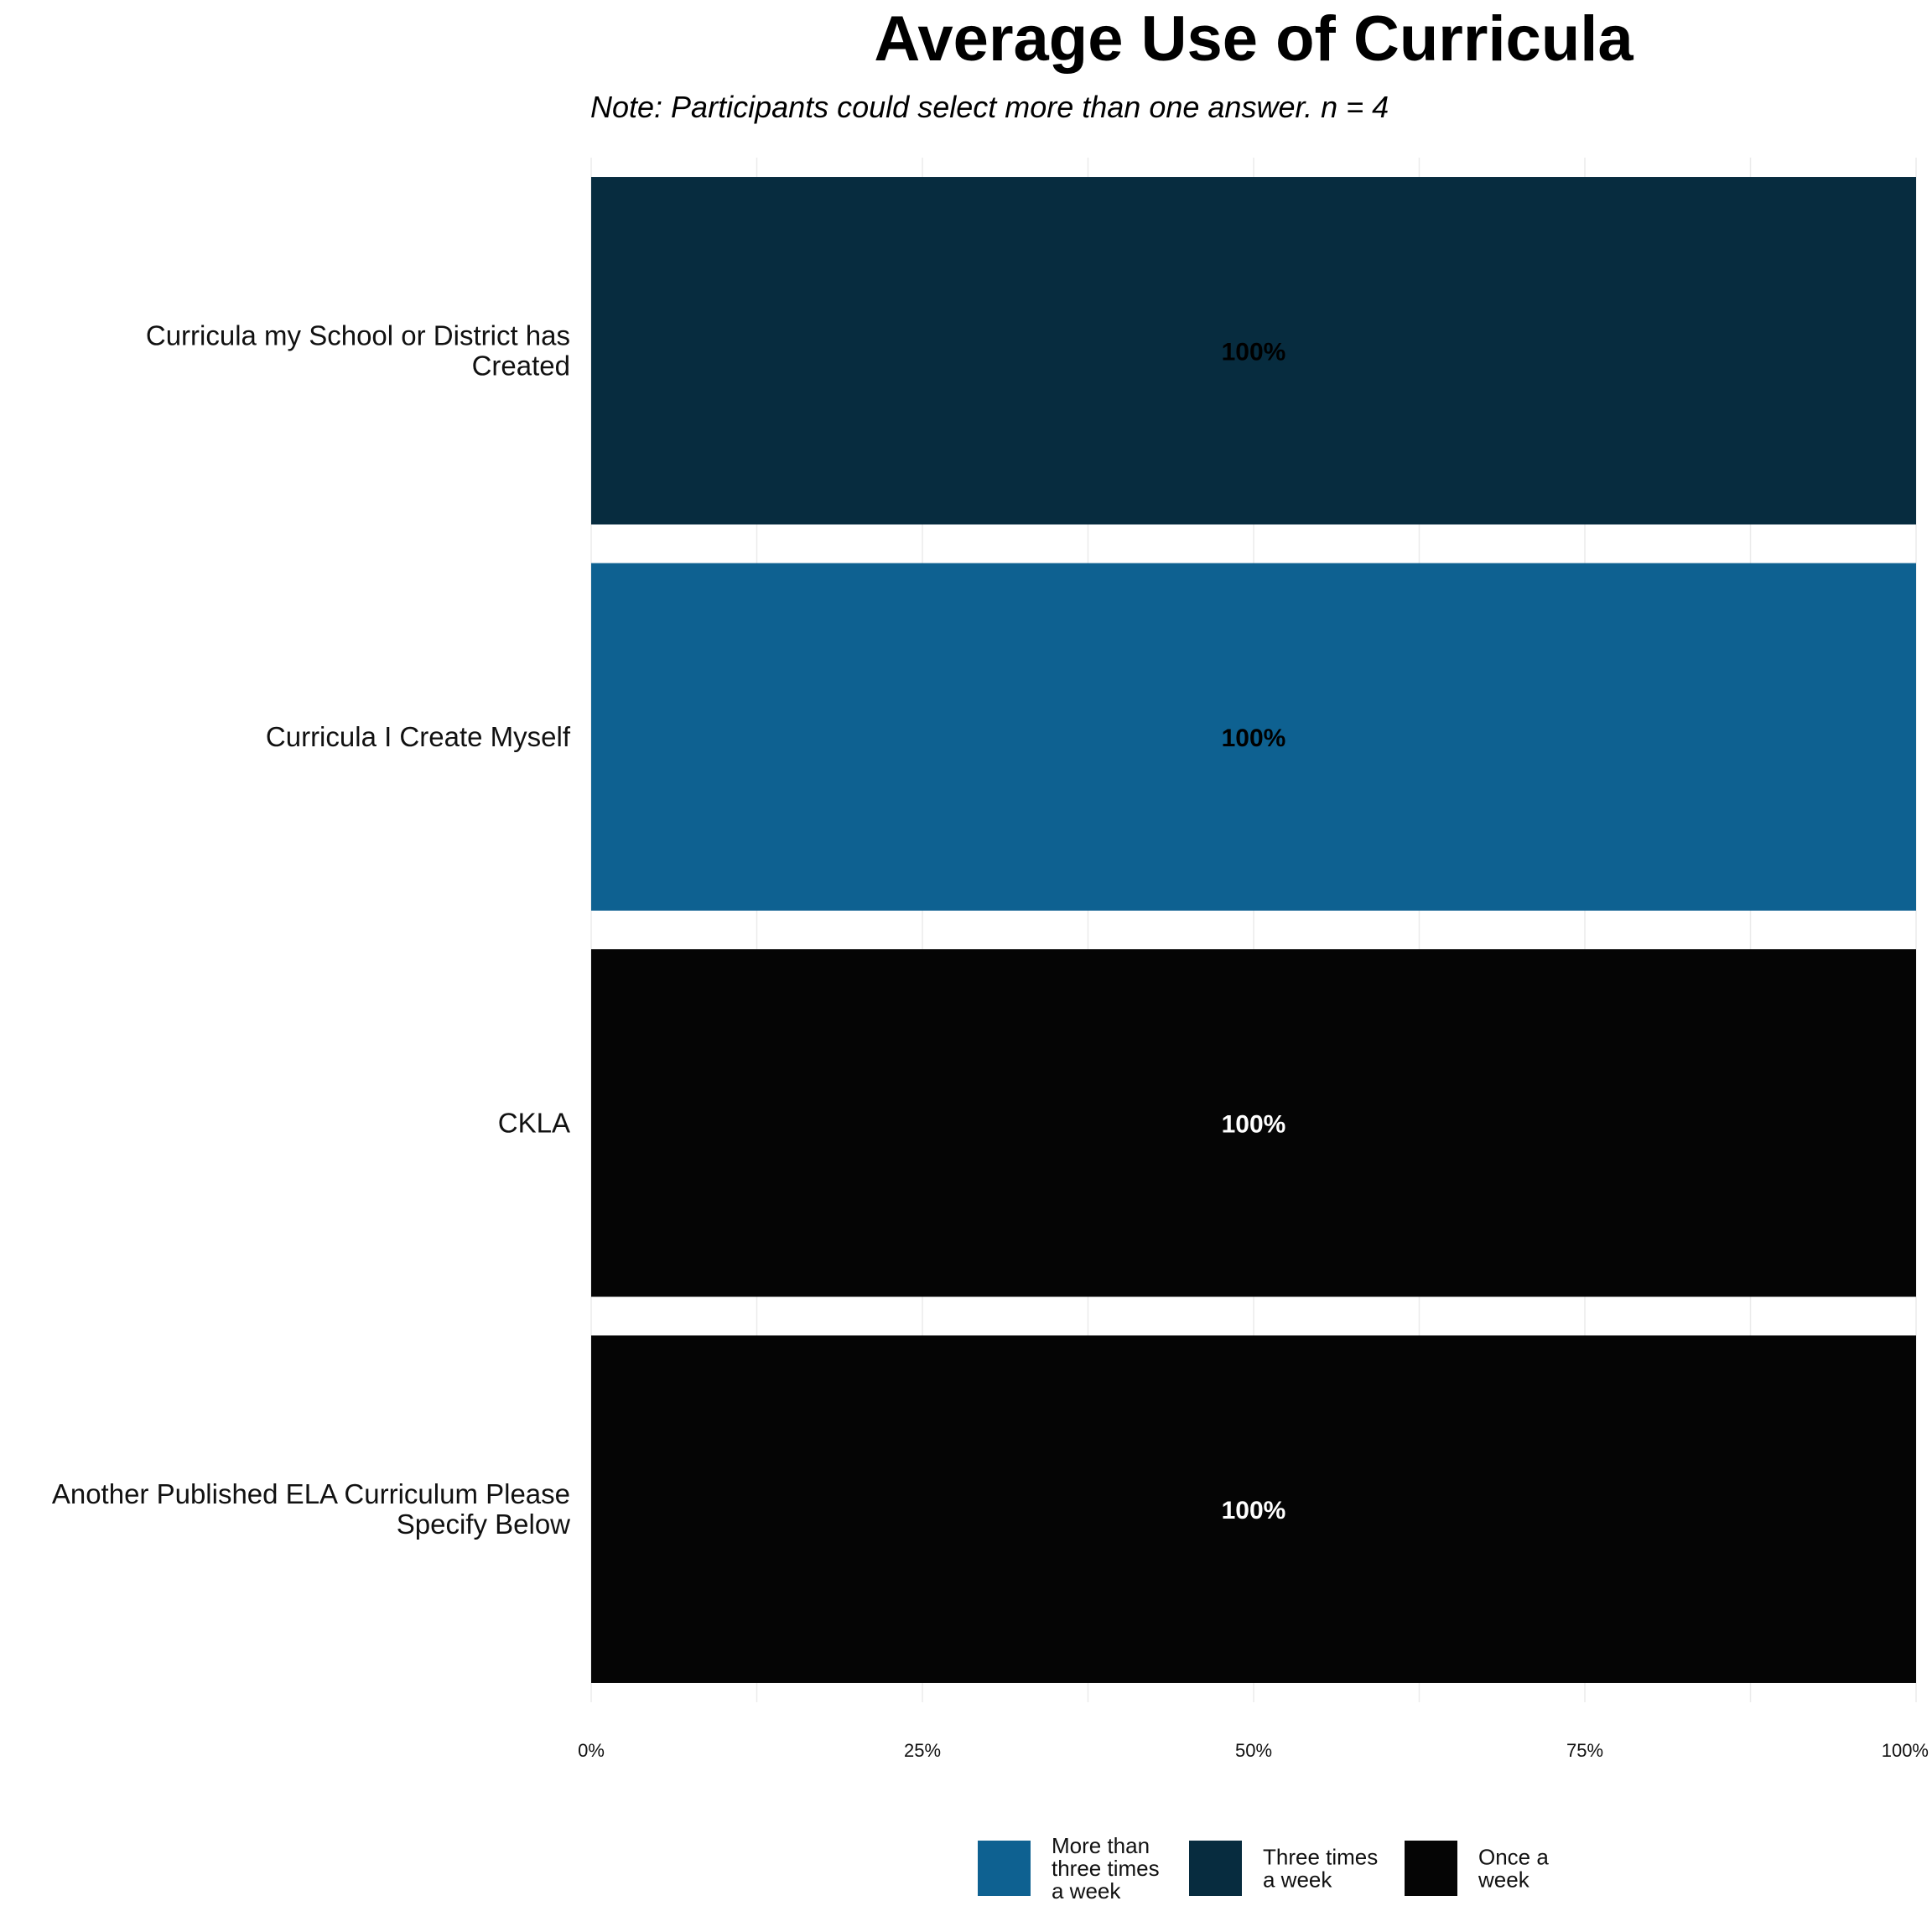 Image resolution: width=1932 pixels, height=1932 pixels. Describe the element at coordinates (418, 736) in the screenshot. I see `category-label: Curricula I Create Myself` at that location.